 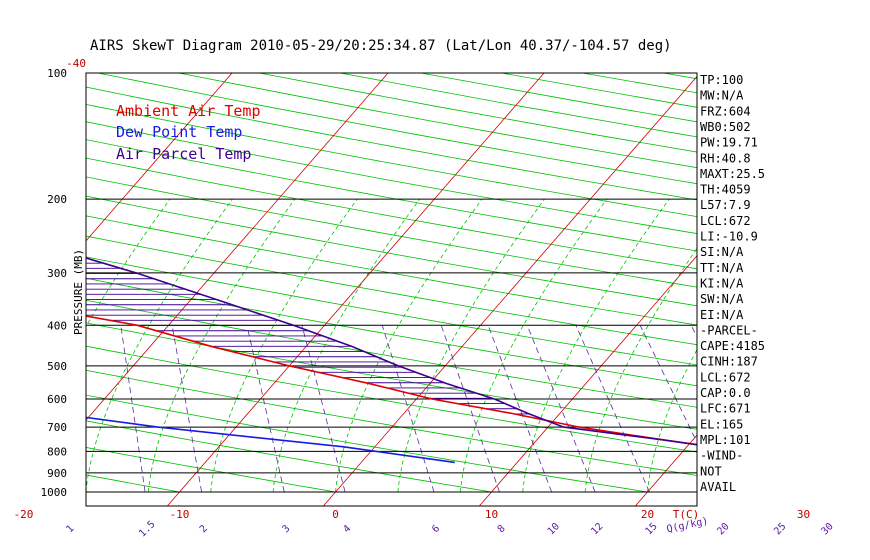 I want to click on legend-parcel: Air Parcel Temp, so click(x=183, y=154).